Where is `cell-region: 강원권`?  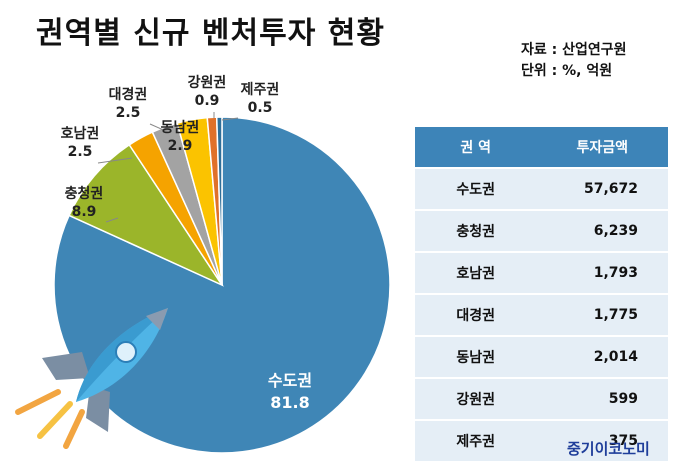
cell-region: 강원권 is located at coordinates (476, 399).